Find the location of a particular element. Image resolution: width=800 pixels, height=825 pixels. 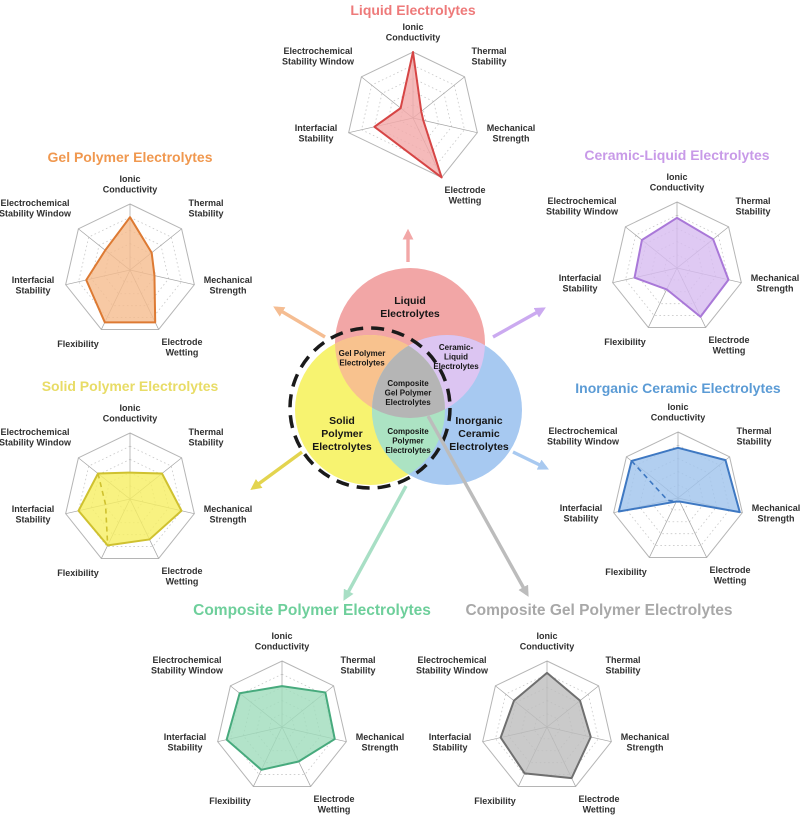

chart-title: Gel Polymer Electrolytes is located at coordinates (130, 157).